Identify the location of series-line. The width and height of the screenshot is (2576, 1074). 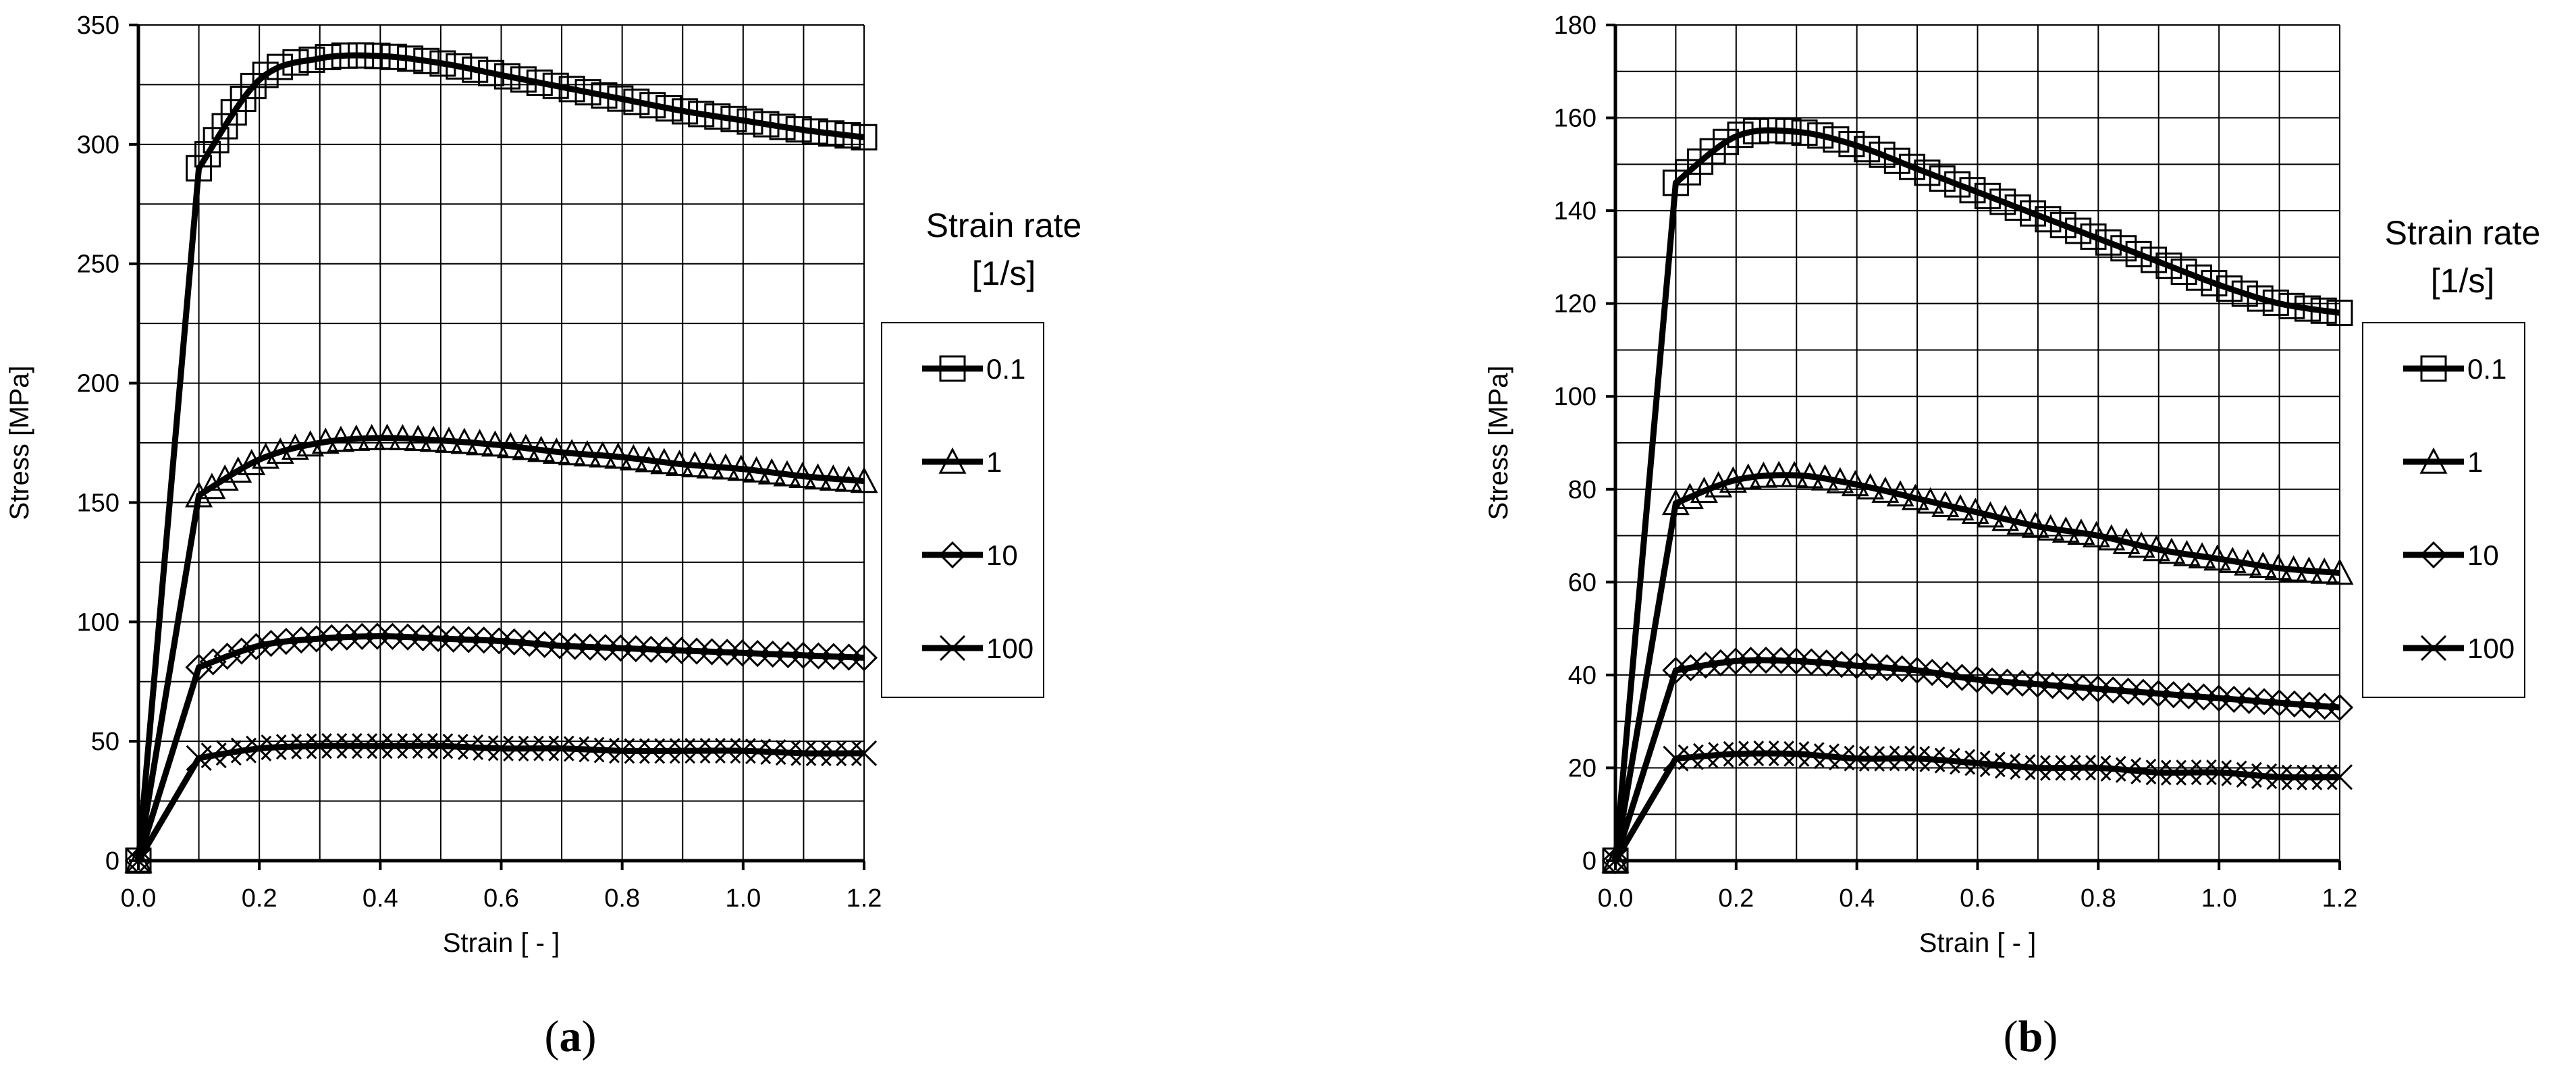
(1976, 806).